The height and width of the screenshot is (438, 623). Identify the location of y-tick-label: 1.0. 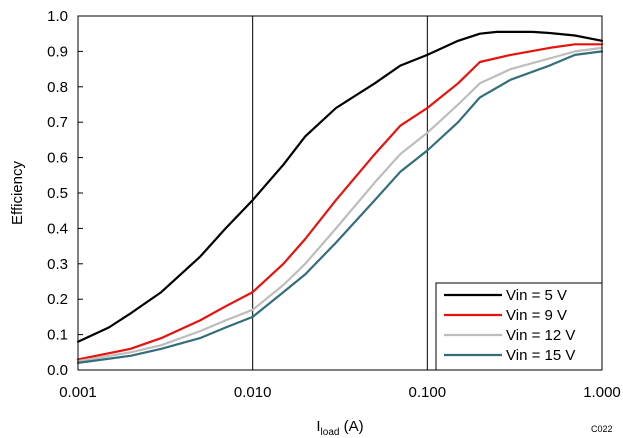
(57, 16).